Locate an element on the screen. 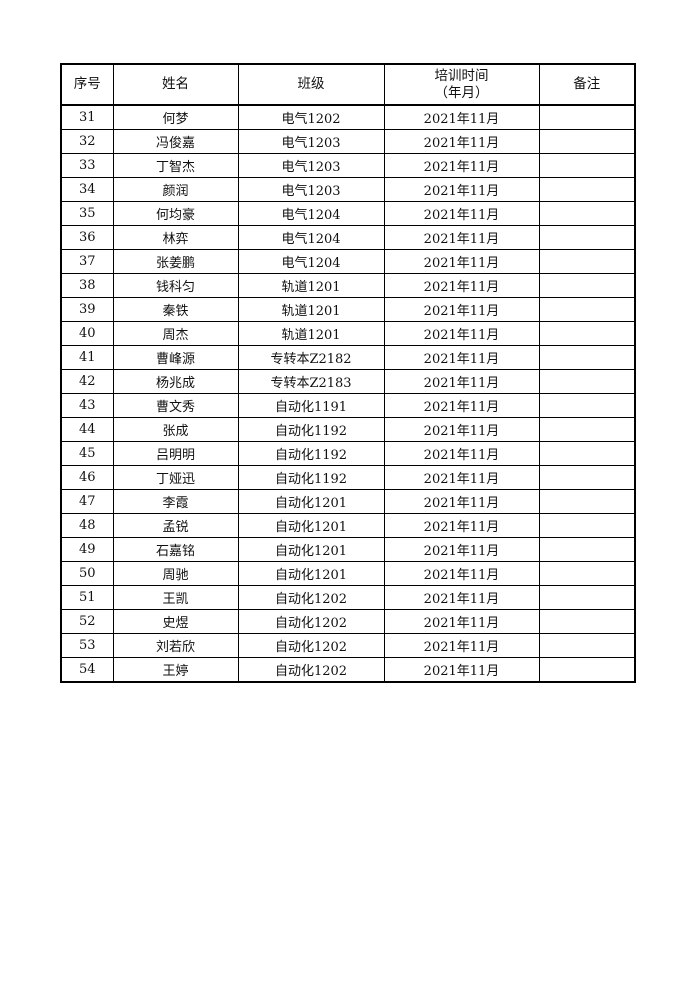 This screenshot has height=990, width=700. table-row: 34 颜润 电气1203 2021年11月 is located at coordinates (348, 189).